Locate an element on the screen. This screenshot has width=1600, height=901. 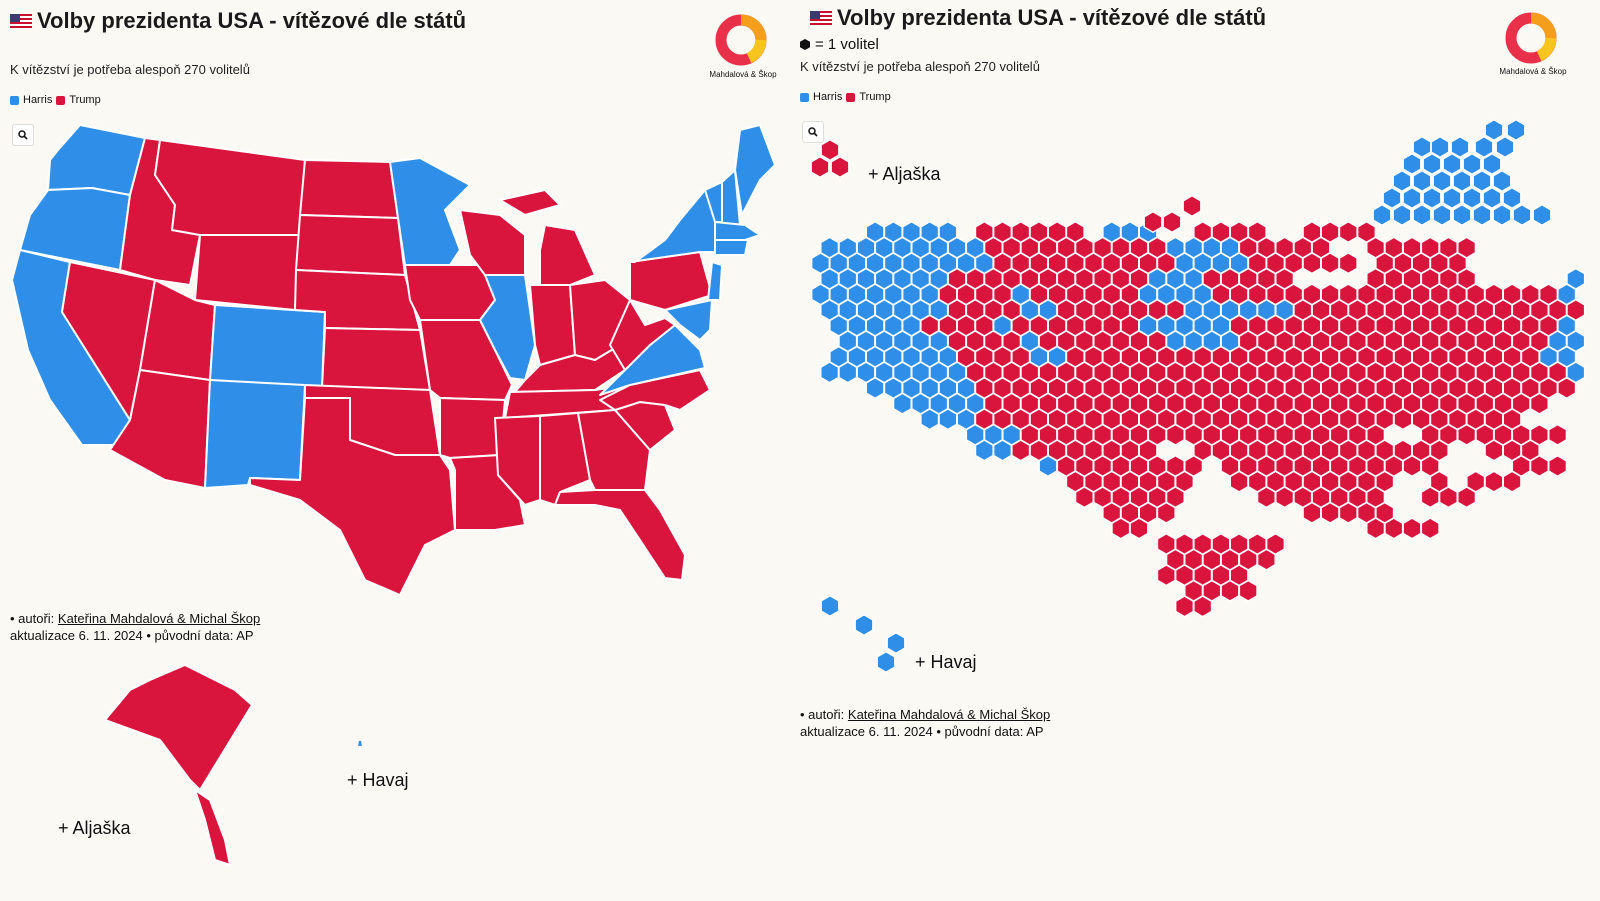
legend-label-trump: Trump is located at coordinates (85, 100).